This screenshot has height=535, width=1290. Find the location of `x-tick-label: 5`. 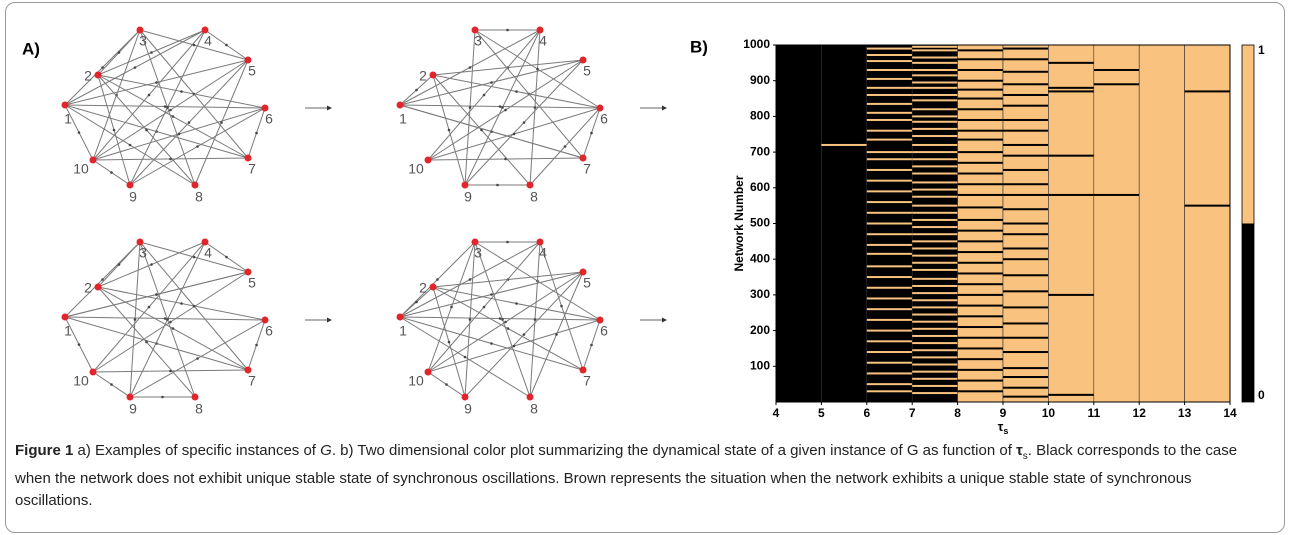

x-tick-label: 5 is located at coordinates (821, 413).